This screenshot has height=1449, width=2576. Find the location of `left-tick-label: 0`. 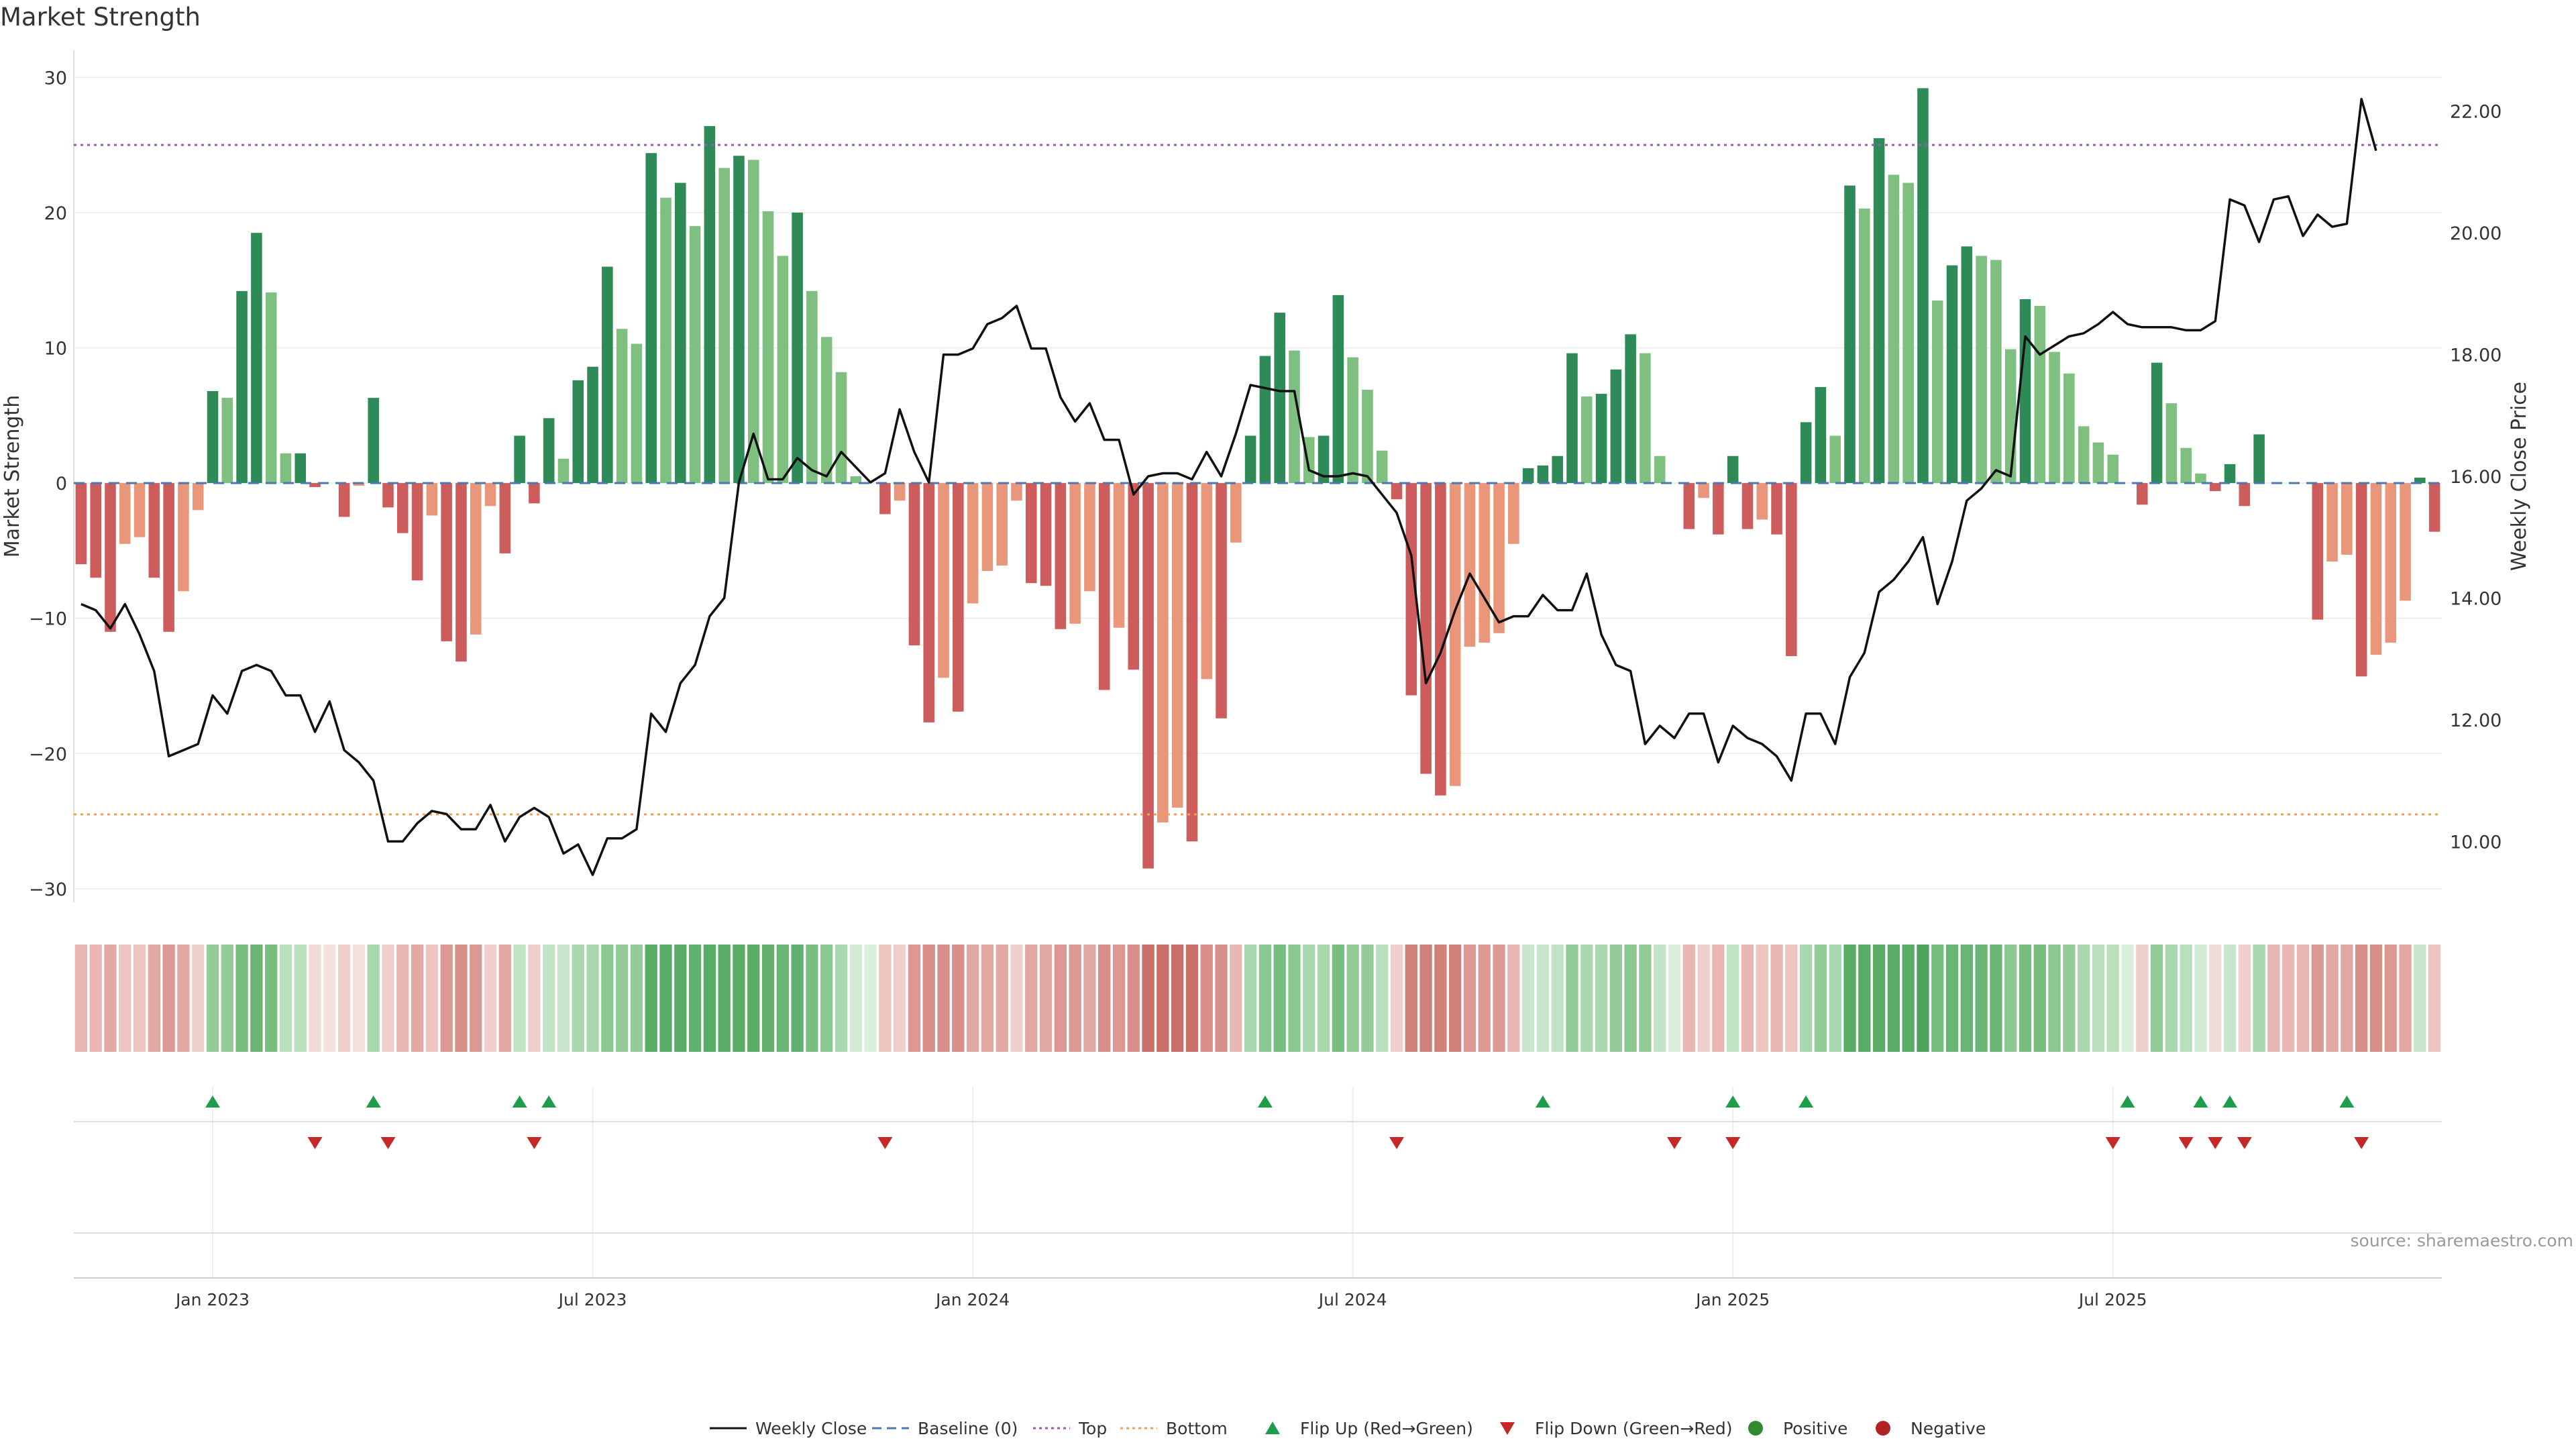

left-tick-label: 0 is located at coordinates (61, 484).